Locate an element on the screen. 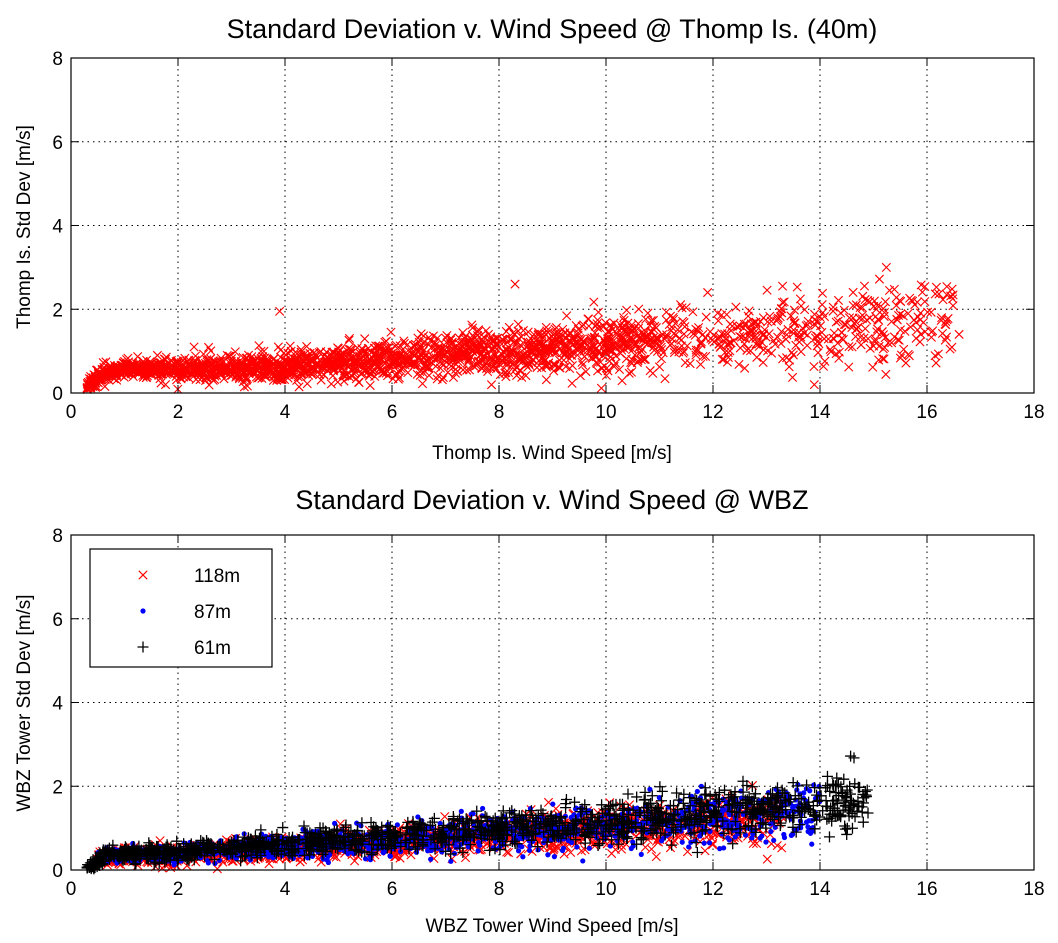 This screenshot has width=1058, height=943. x-tick-label: 2 is located at coordinates (178, 412).